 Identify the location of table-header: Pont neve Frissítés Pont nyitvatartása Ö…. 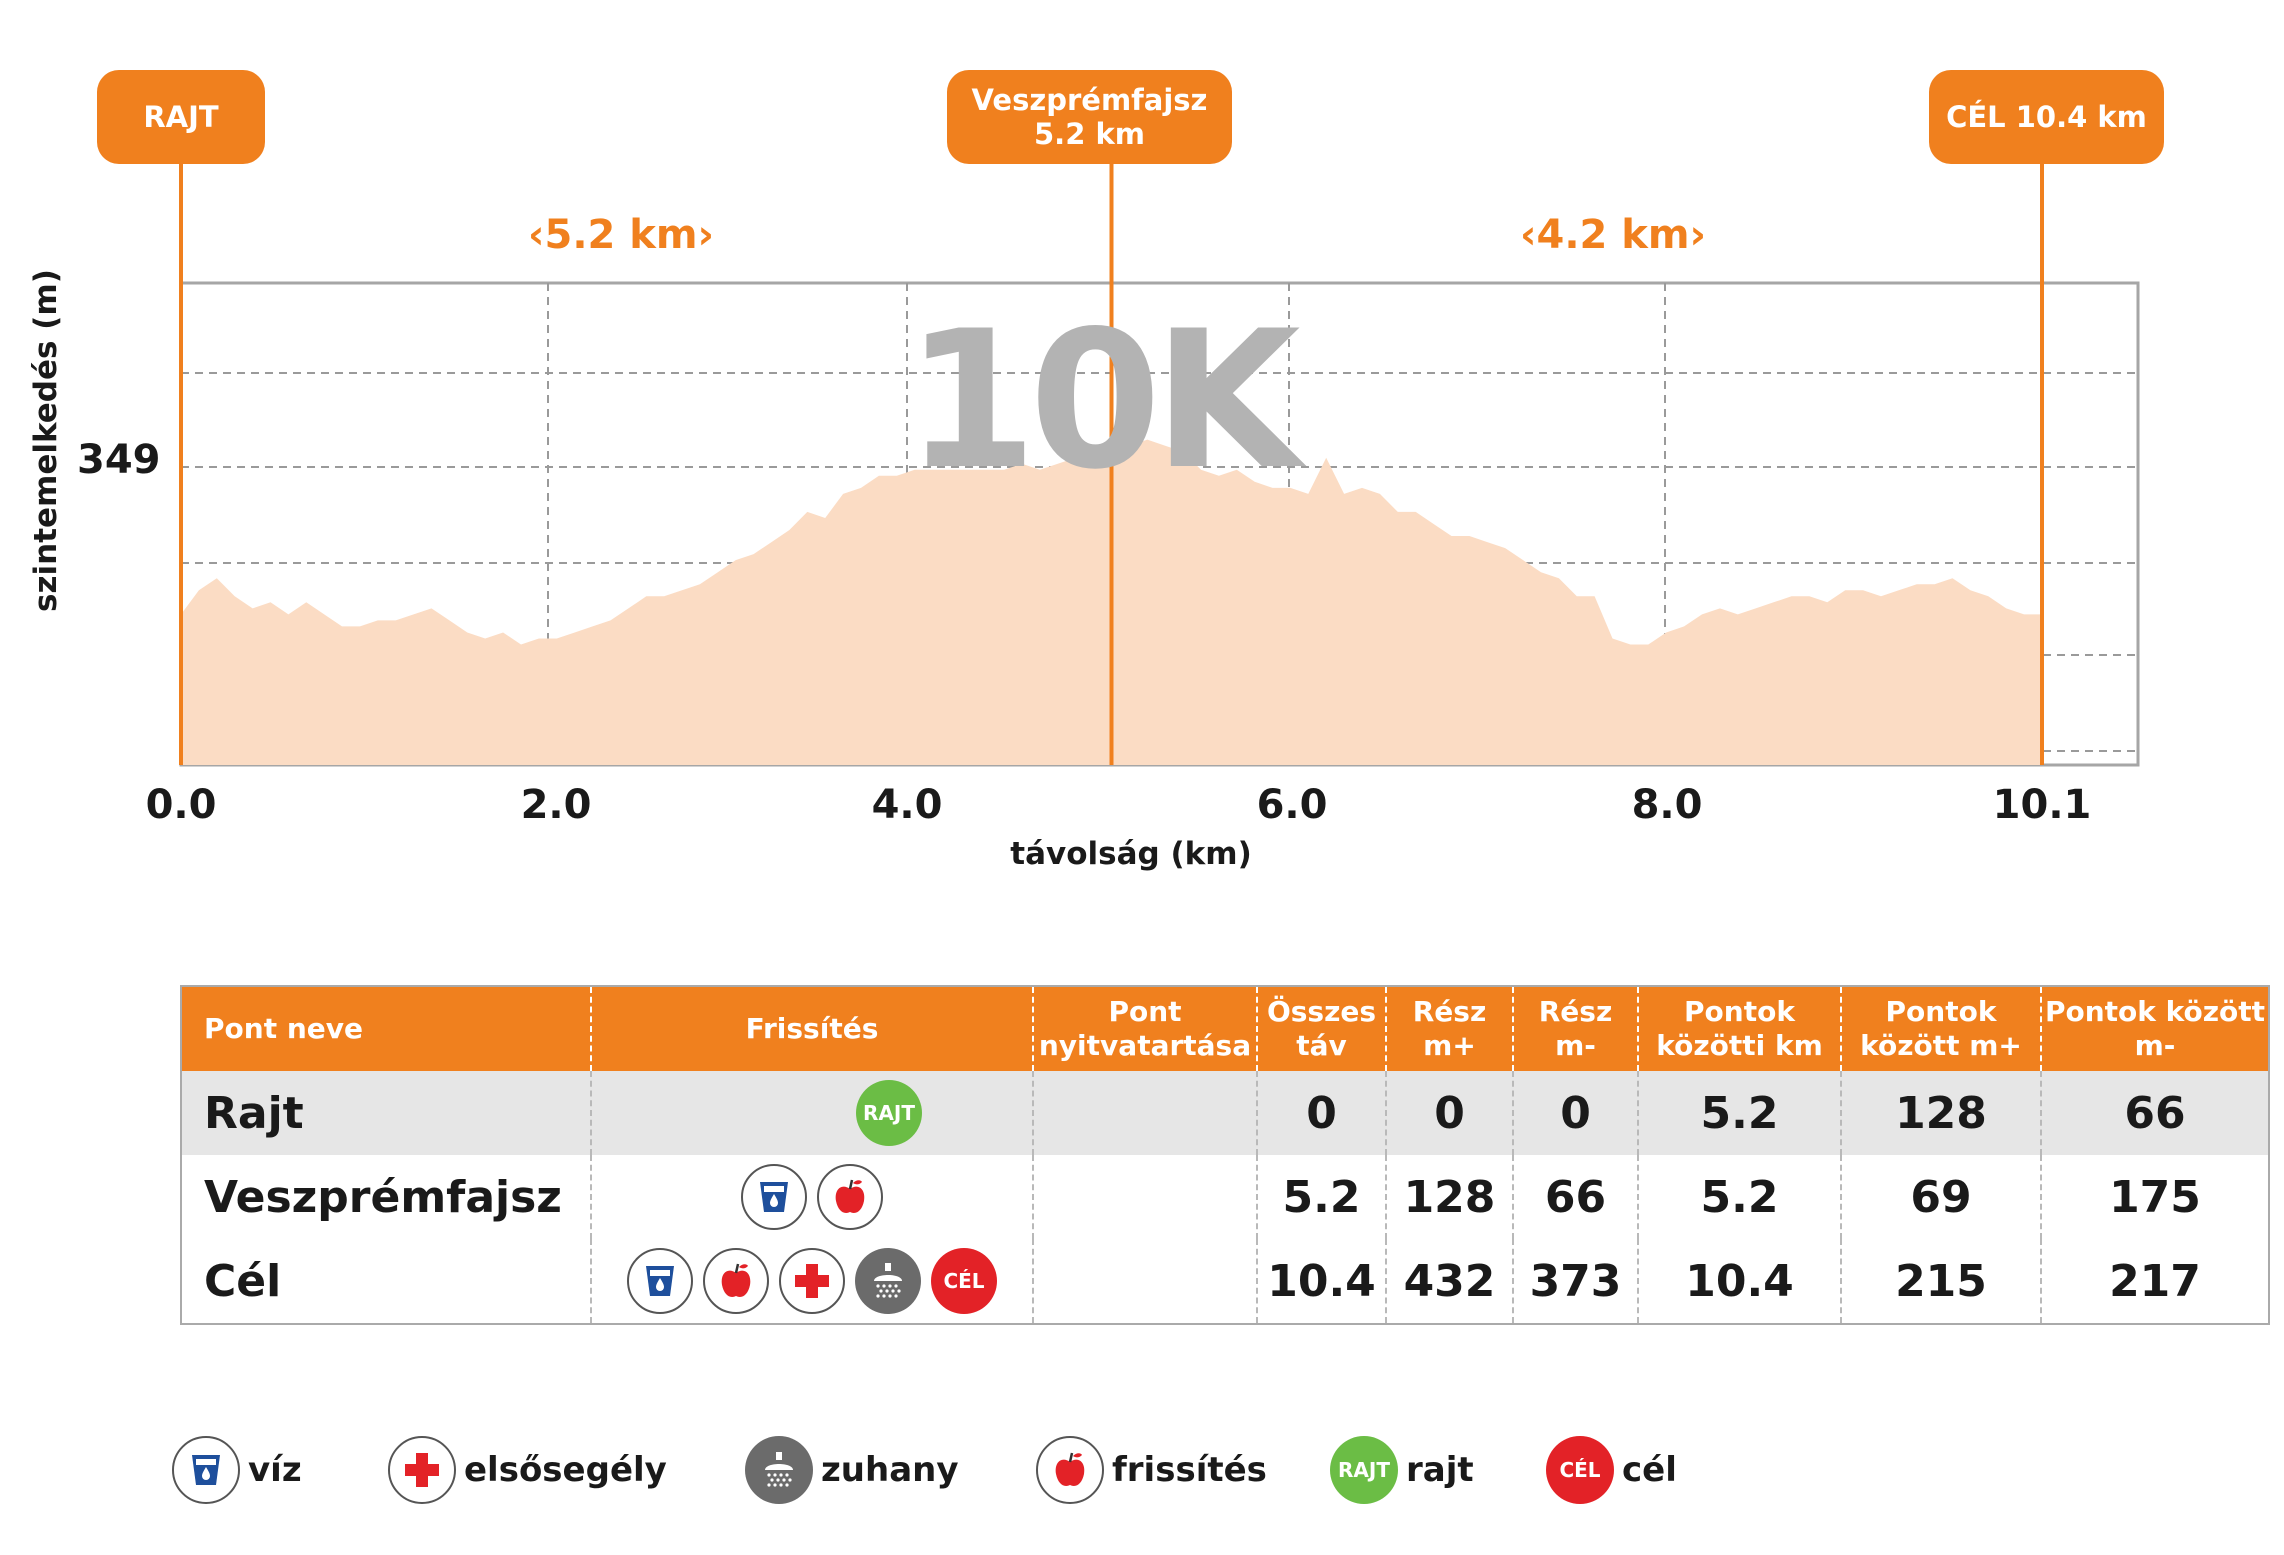
(1225, 1029).